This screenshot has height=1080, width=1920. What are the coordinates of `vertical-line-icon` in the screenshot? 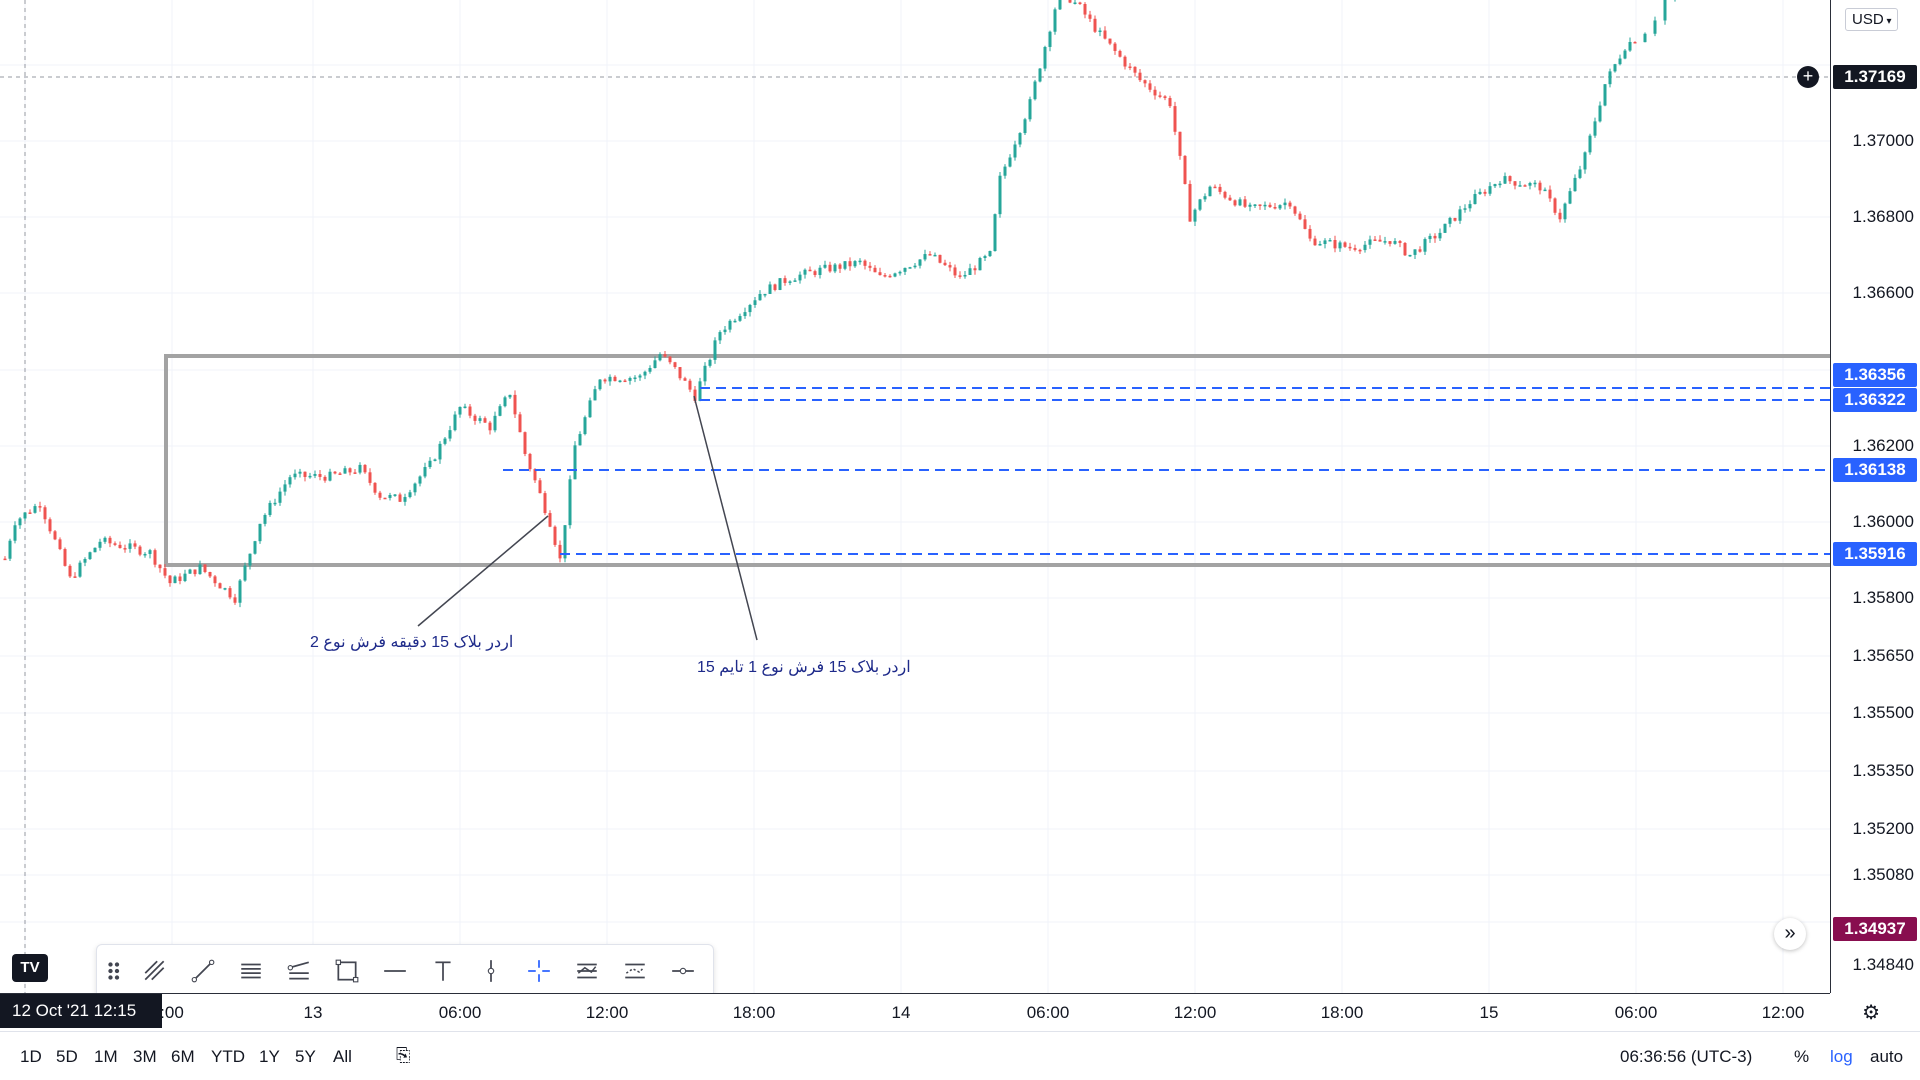 It's located at (491, 971).